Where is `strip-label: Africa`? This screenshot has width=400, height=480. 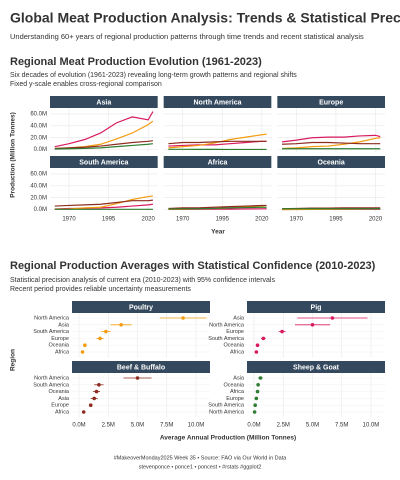 strip-label: Africa is located at coordinates (218, 162).